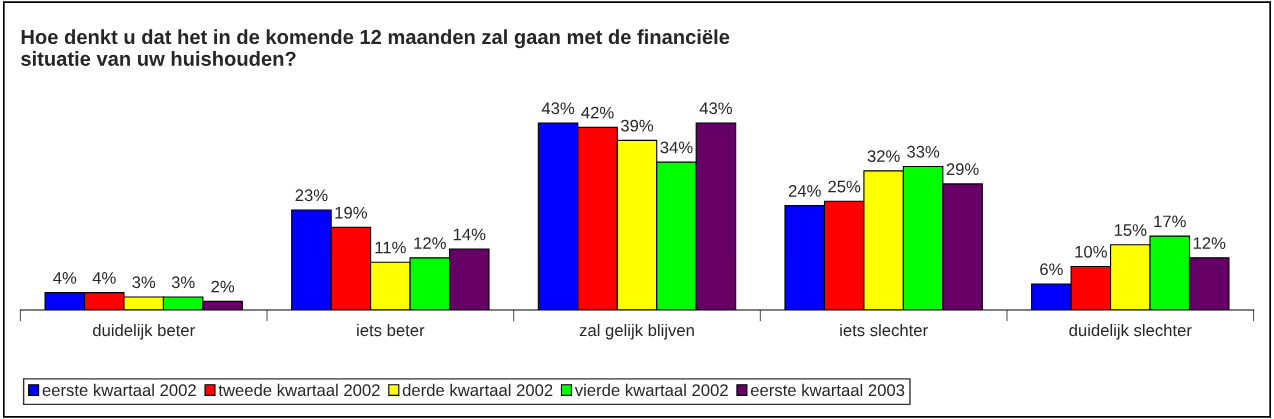  Describe the element at coordinates (375, 47) in the screenshot. I see `chart-title: Hoe denkt u dat het in de komende 12 maanden zal gaan met de financiële situatie van uw huishouden?` at that location.